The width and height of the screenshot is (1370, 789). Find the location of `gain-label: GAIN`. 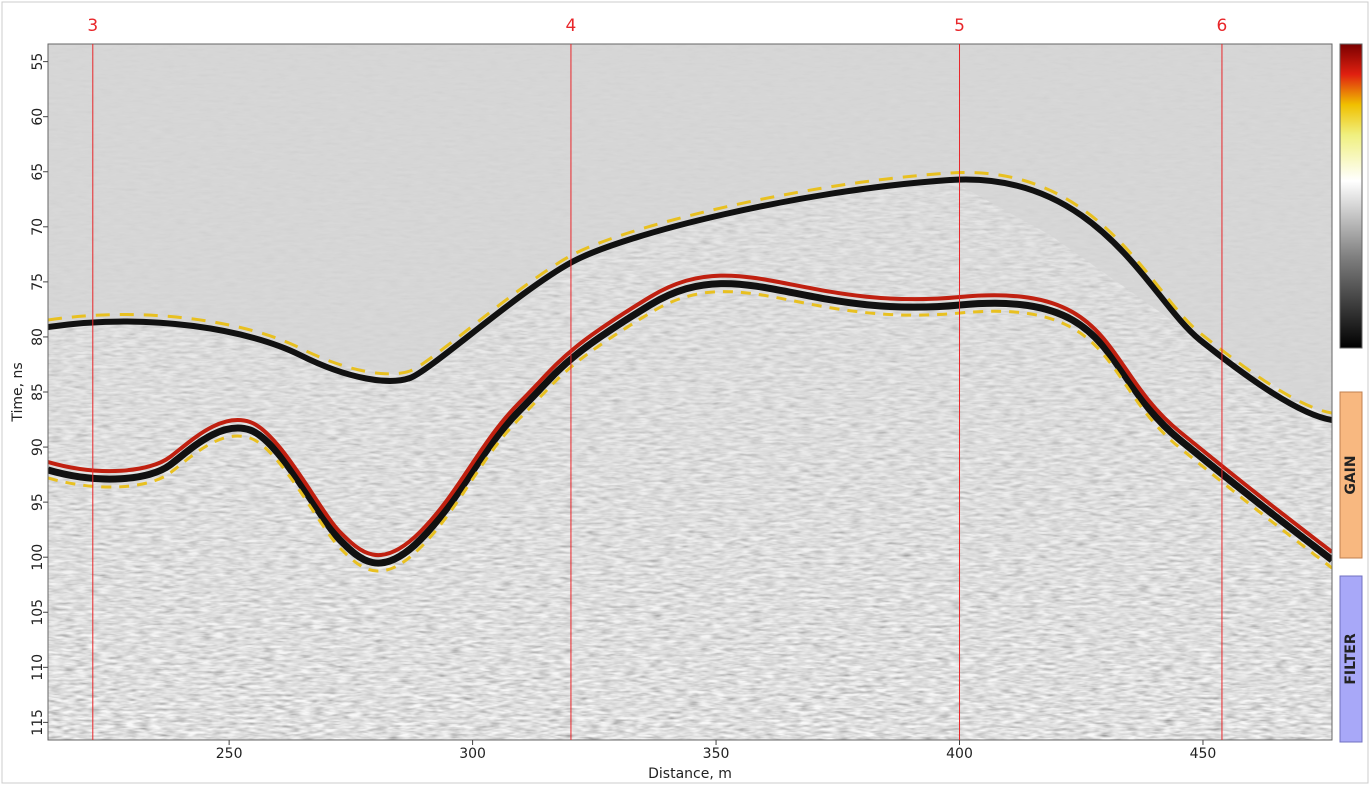

gain-label: GAIN is located at coordinates (1351, 474).